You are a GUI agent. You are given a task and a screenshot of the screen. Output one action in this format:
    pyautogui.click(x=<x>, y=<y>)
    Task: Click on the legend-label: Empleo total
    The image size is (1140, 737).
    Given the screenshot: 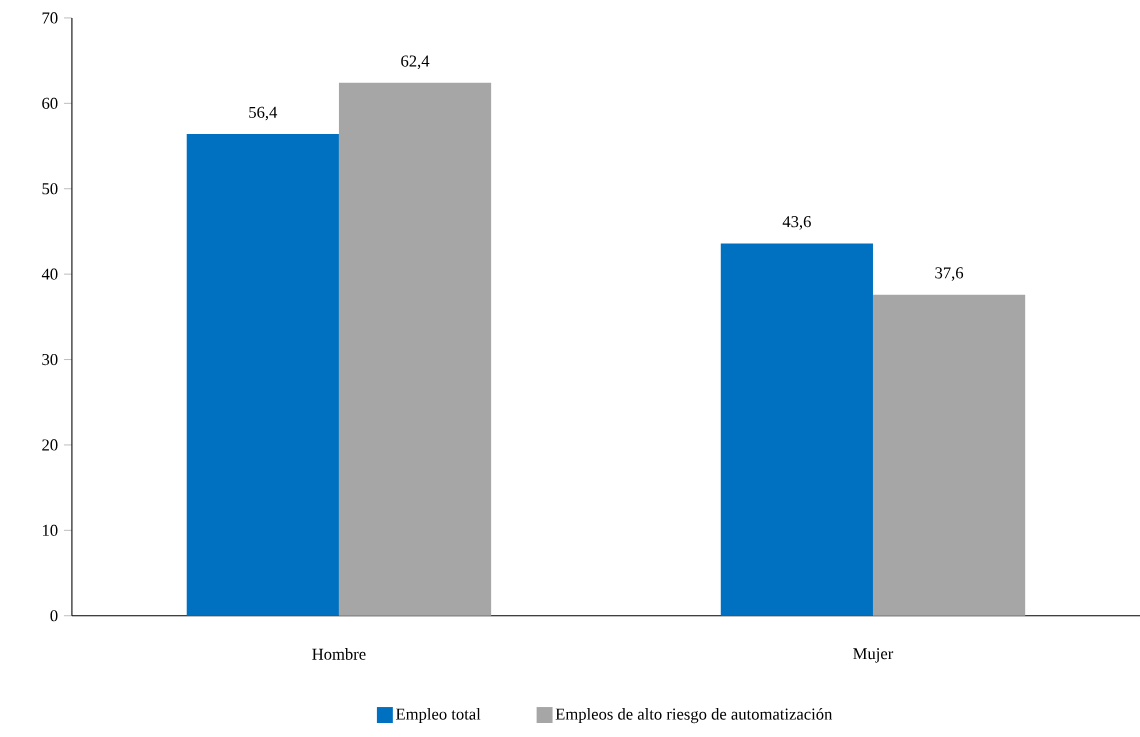 What is the action you would take?
    pyautogui.click(x=438, y=715)
    